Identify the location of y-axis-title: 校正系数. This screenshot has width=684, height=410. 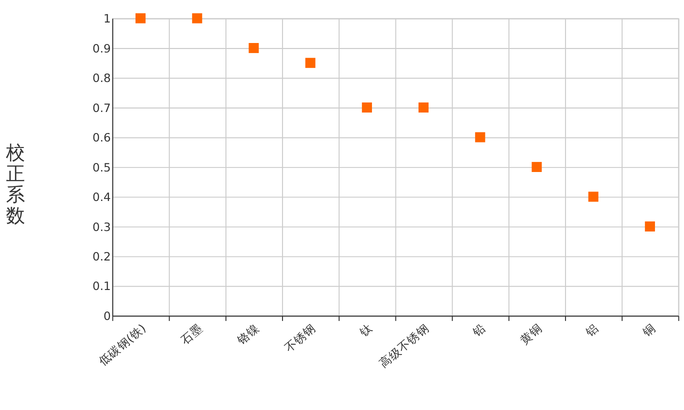
(15, 184).